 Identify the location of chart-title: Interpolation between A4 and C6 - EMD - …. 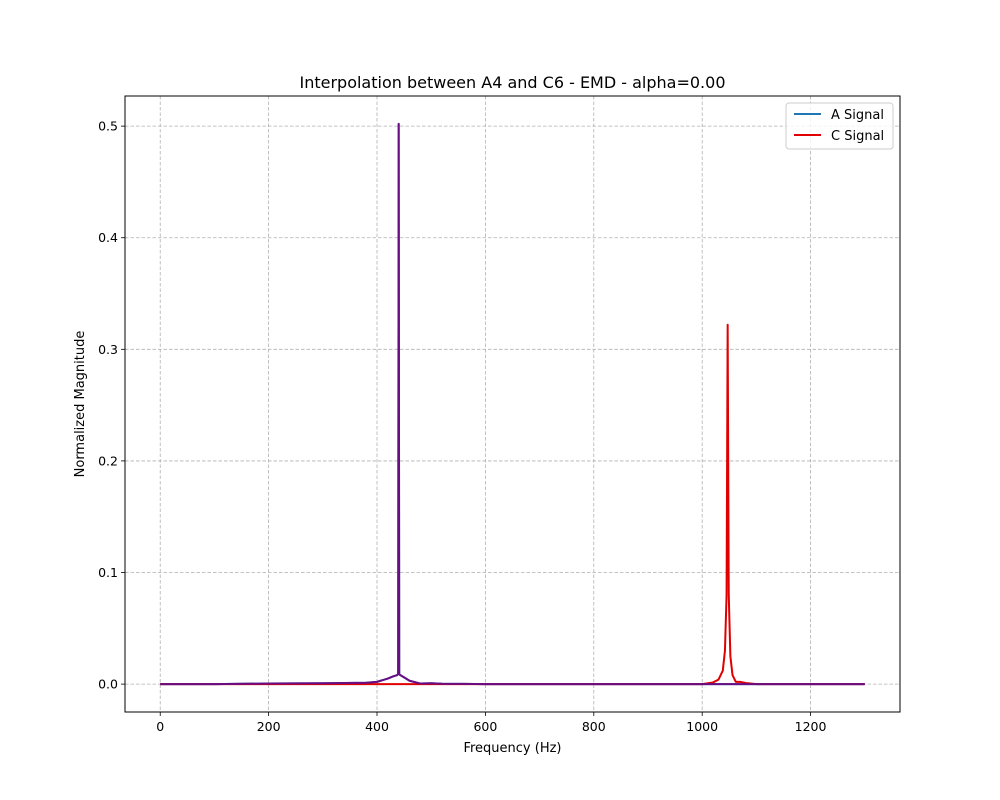
(512, 82).